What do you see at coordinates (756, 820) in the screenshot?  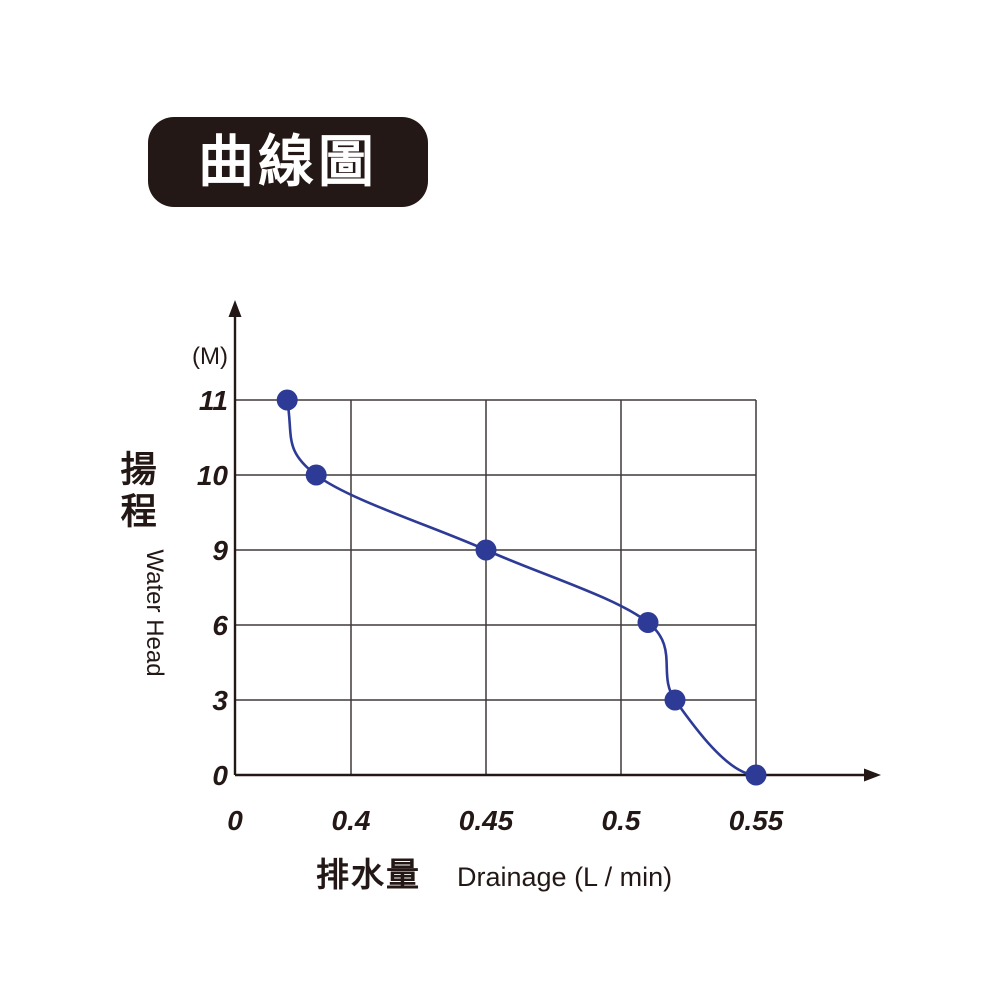 I see `x-tick-label: 0.55` at bounding box center [756, 820].